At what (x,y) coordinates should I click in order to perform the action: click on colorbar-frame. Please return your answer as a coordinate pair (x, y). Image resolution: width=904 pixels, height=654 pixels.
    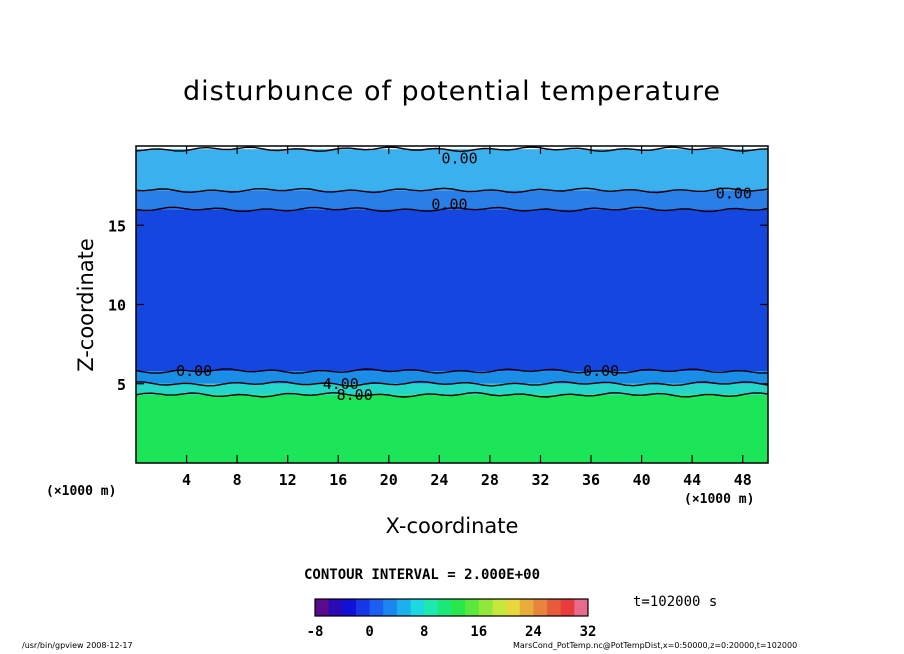
    Looking at the image, I should click on (451, 607).